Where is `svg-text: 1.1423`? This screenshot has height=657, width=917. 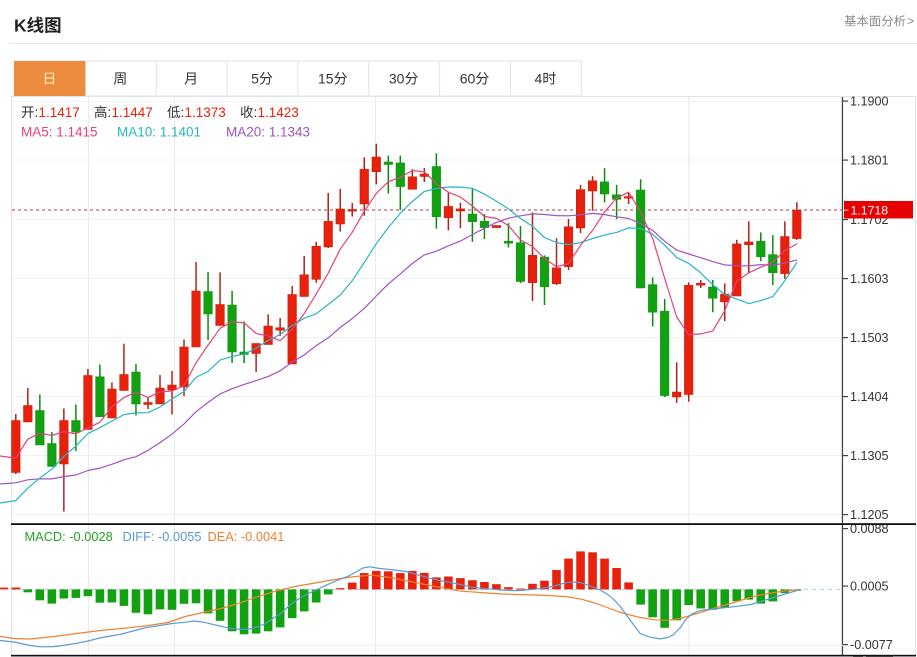 svg-text: 1.1423 is located at coordinates (278, 112).